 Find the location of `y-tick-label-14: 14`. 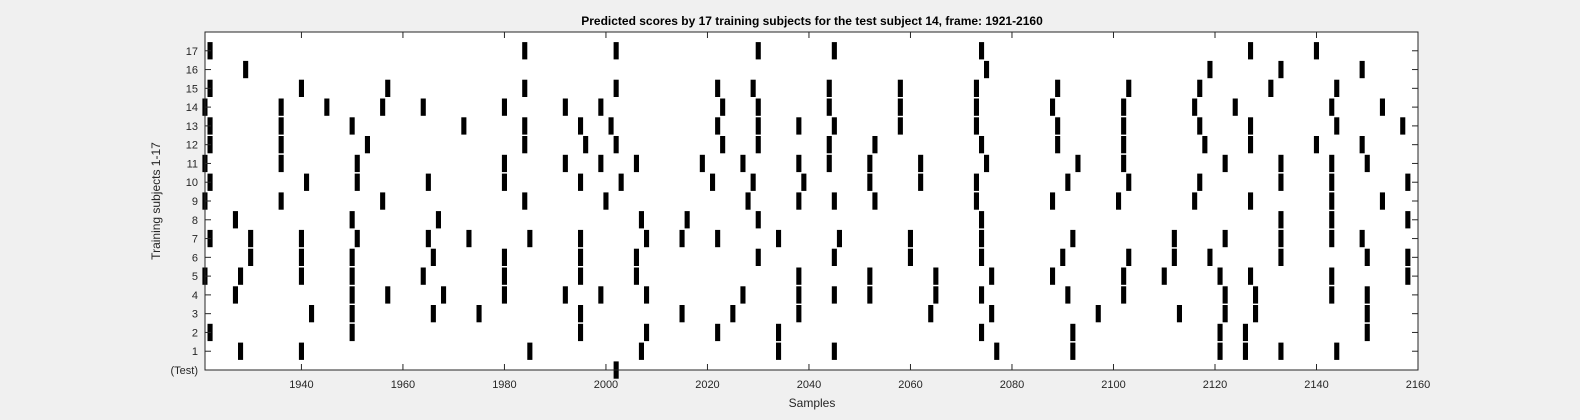

y-tick-label-14: 14 is located at coordinates (192, 108).